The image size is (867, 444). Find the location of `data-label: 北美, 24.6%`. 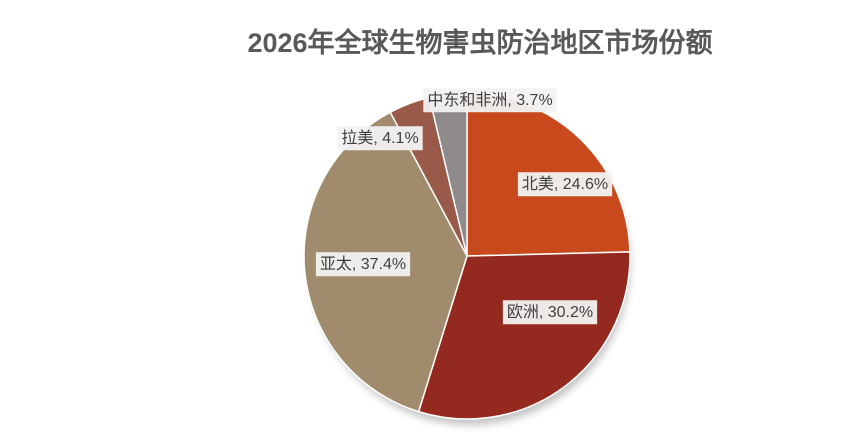

data-label: 北美, 24.6% is located at coordinates (565, 184).